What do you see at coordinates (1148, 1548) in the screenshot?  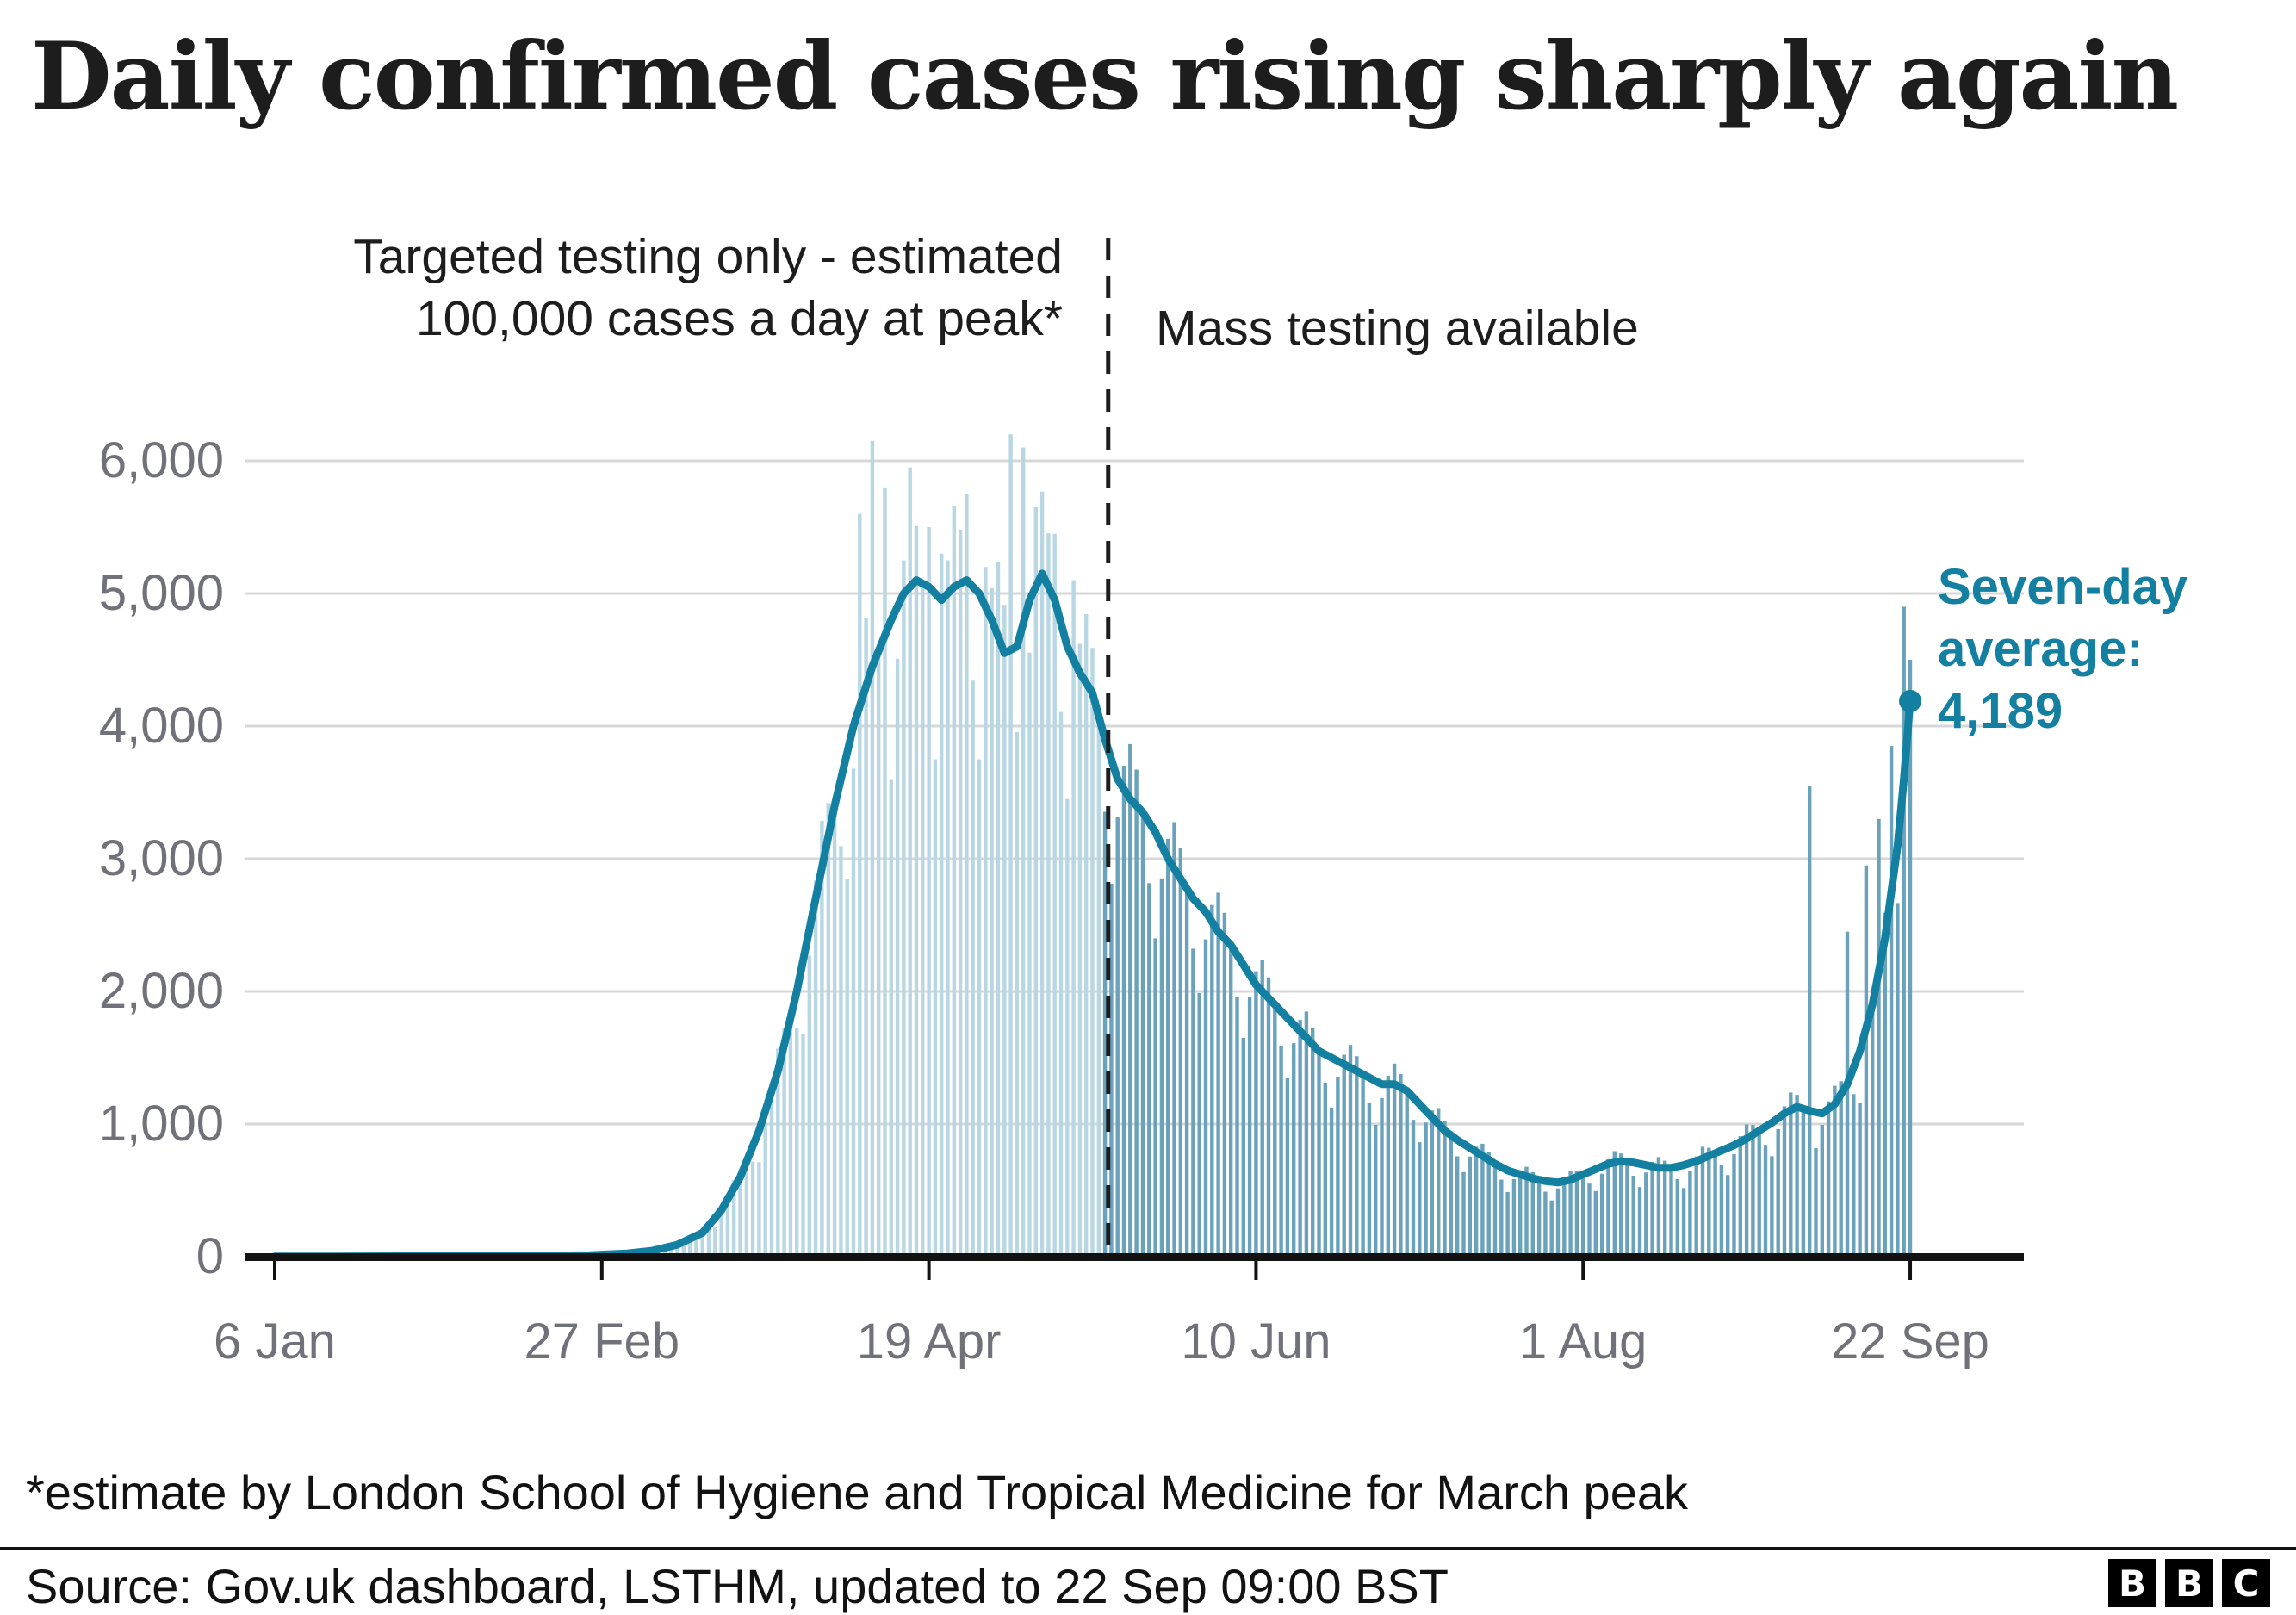 I see `footer-divider` at bounding box center [1148, 1548].